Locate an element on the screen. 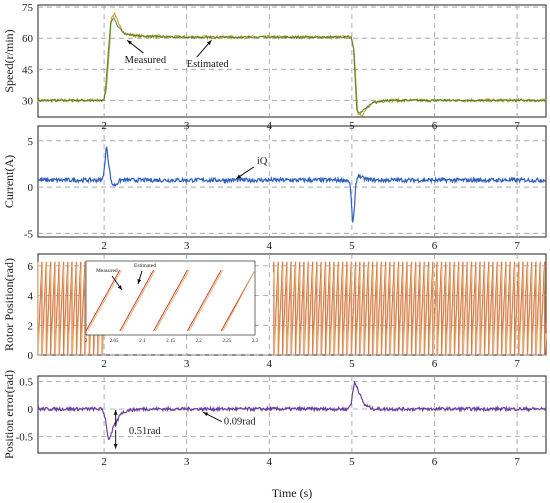 This screenshot has width=550, height=503. arrow-iq-head is located at coordinates (239, 176).